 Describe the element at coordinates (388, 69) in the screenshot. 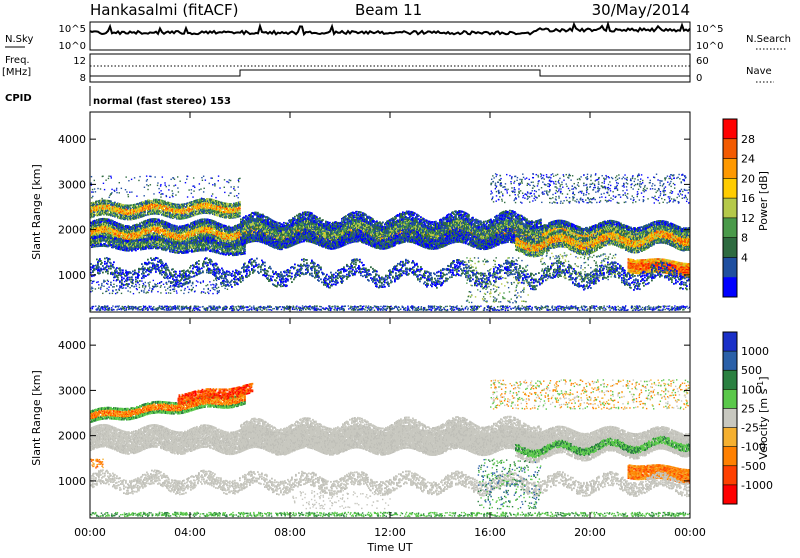

I see `freq-panel: Freq. [MHz] 12 8 60 0 Nave` at that location.